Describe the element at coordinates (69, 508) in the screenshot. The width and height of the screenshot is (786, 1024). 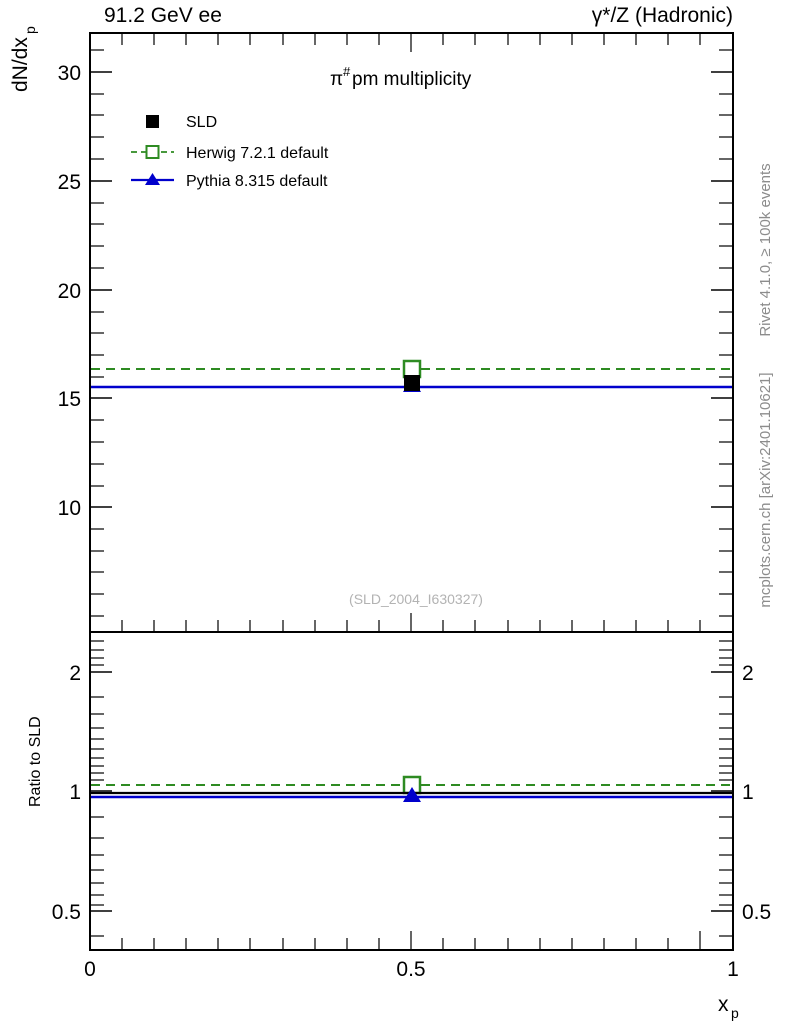
I see `main-ytick-label-10: 10` at that location.